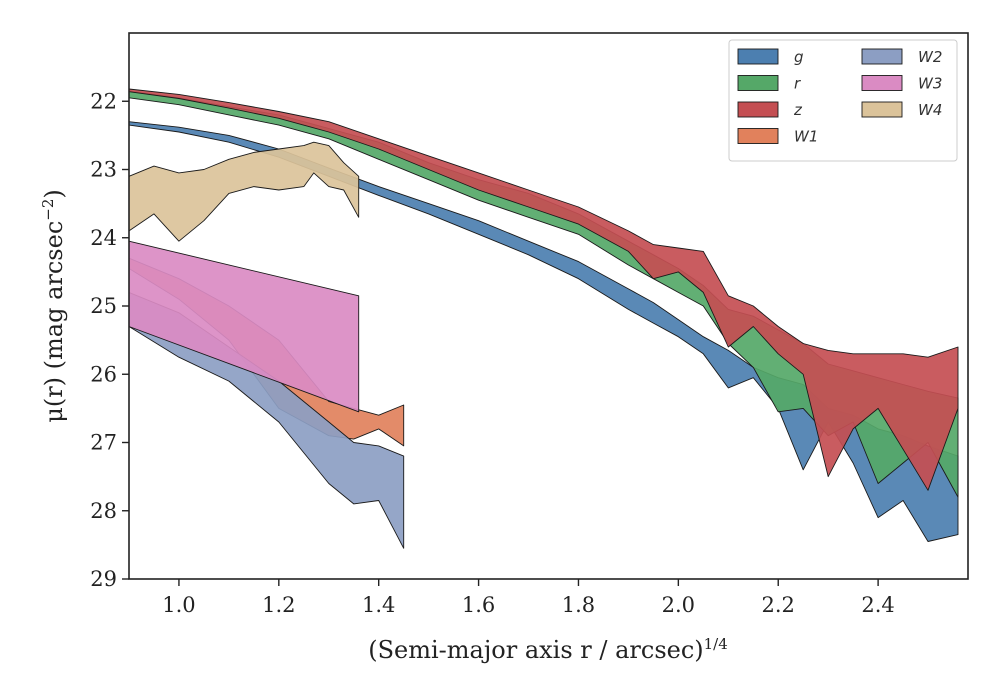 Image resolution: width=1000 pixels, height=700 pixels. I want to click on y-tick-label: 29, so click(103, 579).